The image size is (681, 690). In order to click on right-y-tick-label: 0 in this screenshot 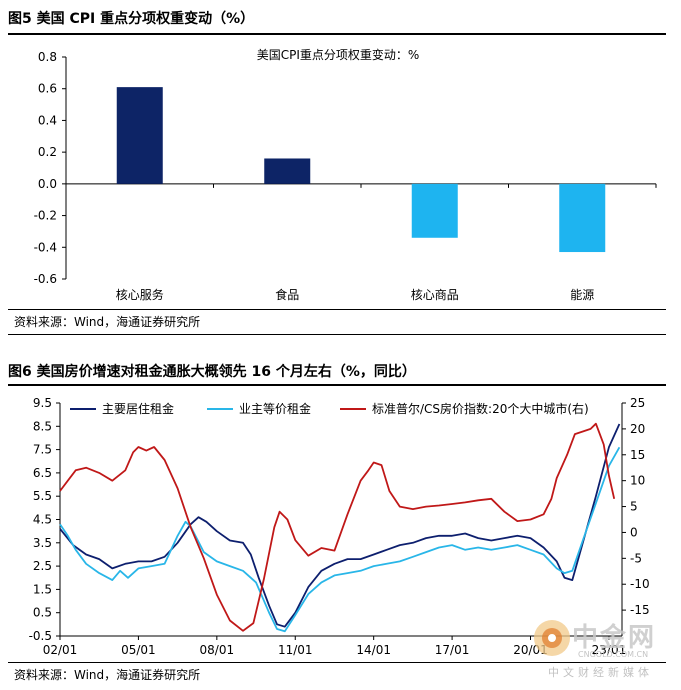, I will do `click(634, 532)`.